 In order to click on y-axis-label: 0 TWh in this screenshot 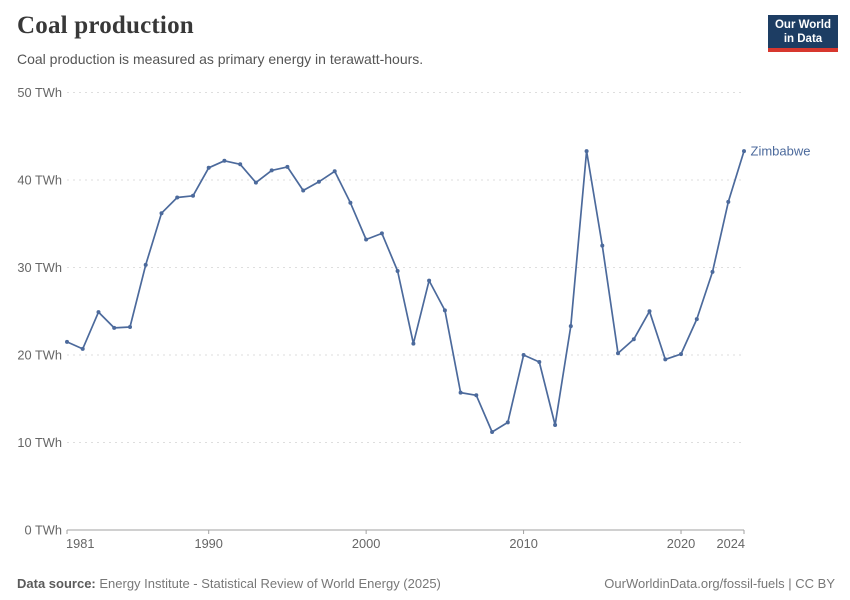, I will do `click(43, 530)`.